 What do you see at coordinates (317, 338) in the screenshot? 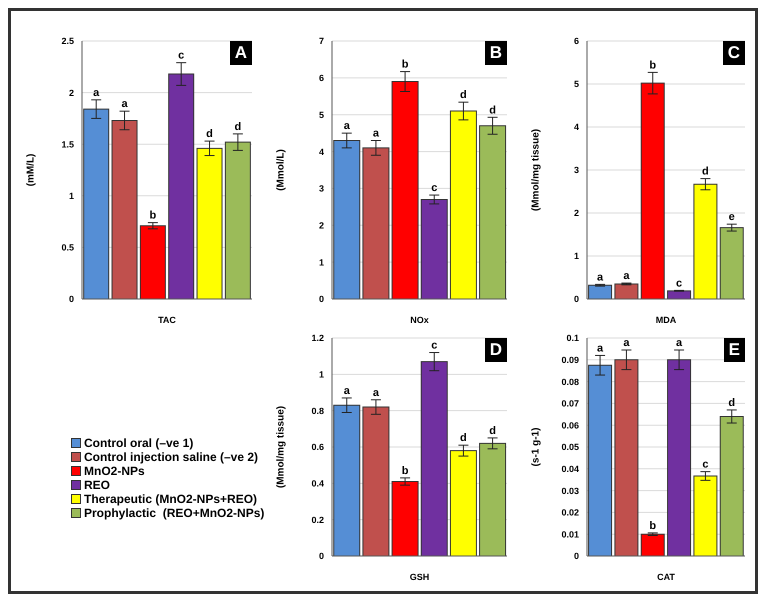
I see `y-tick-label: 1.2` at bounding box center [317, 338].